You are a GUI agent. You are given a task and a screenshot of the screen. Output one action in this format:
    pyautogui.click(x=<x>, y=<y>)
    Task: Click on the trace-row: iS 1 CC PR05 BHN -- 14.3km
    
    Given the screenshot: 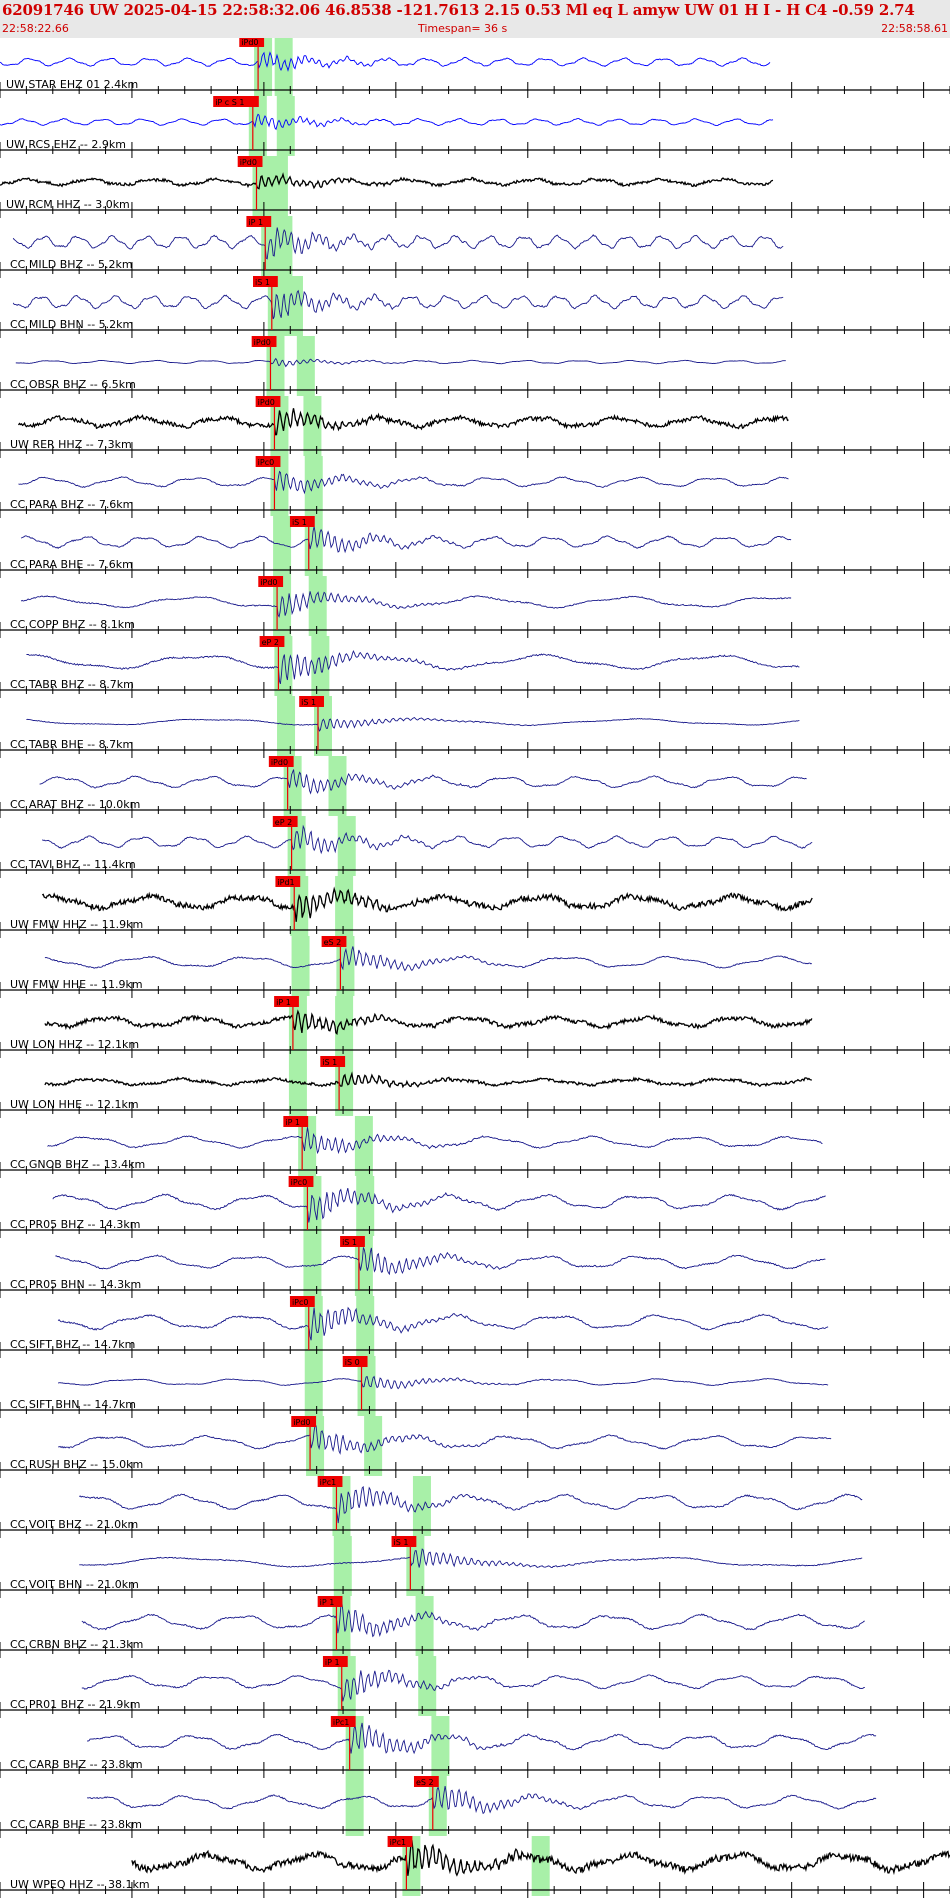 What is the action you would take?
    pyautogui.click(x=475, y=1267)
    